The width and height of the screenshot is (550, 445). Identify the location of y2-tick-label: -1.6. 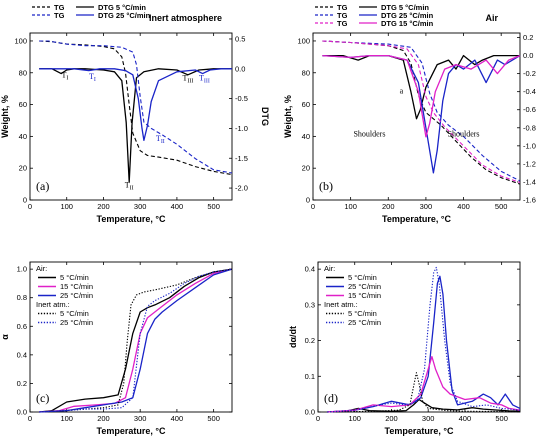
(529, 200).